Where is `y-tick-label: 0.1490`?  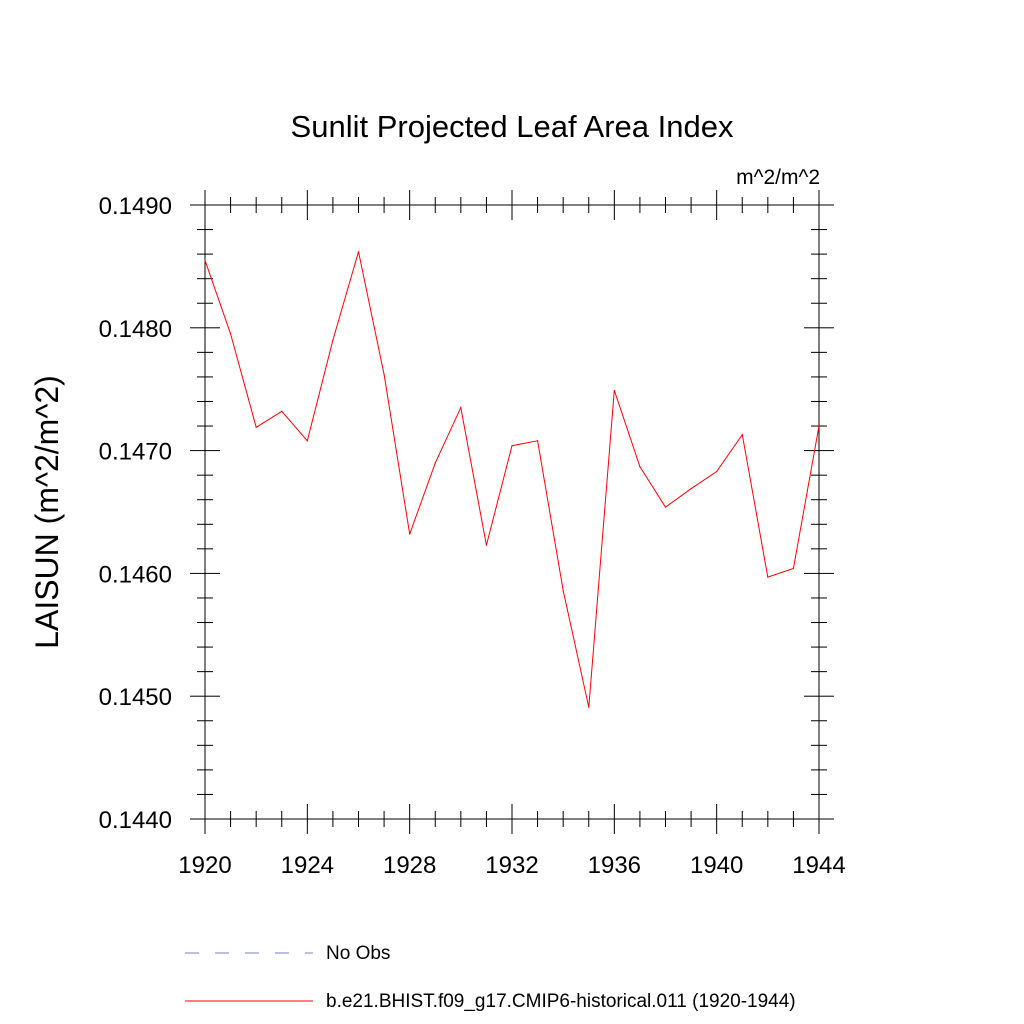 y-tick-label: 0.1490 is located at coordinates (135, 206).